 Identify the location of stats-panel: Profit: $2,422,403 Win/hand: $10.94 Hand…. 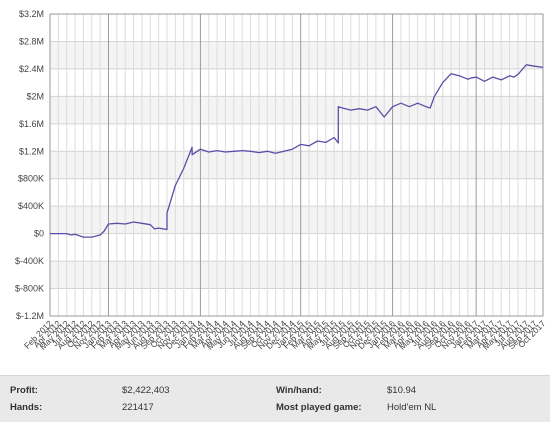
(275, 398).